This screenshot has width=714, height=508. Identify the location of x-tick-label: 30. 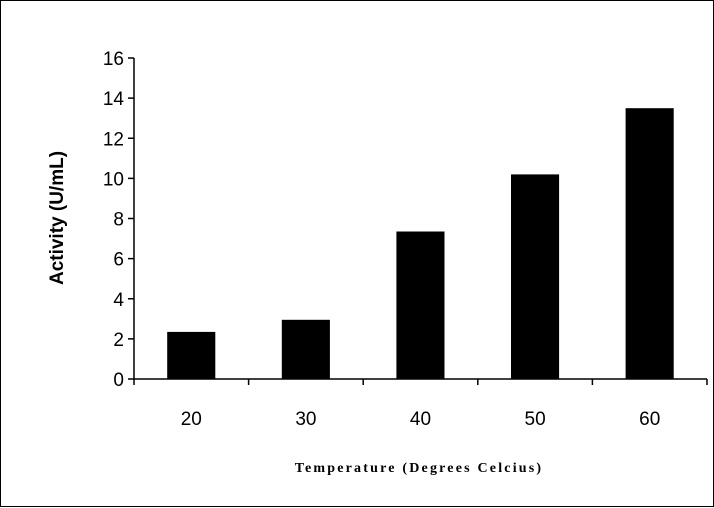
(305, 419).